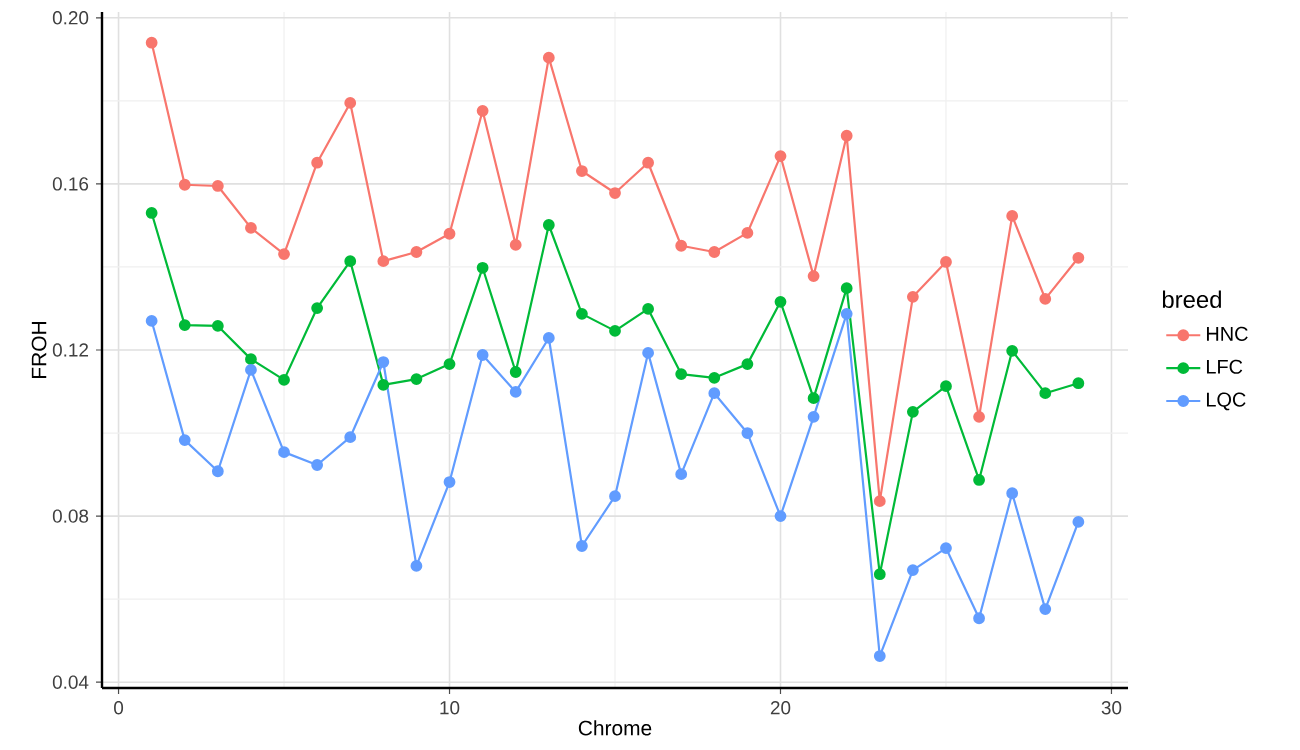 Image resolution: width=1300 pixels, height=750 pixels. Describe the element at coordinates (1226, 401) in the screenshot. I see `legend-label: LQC` at that location.